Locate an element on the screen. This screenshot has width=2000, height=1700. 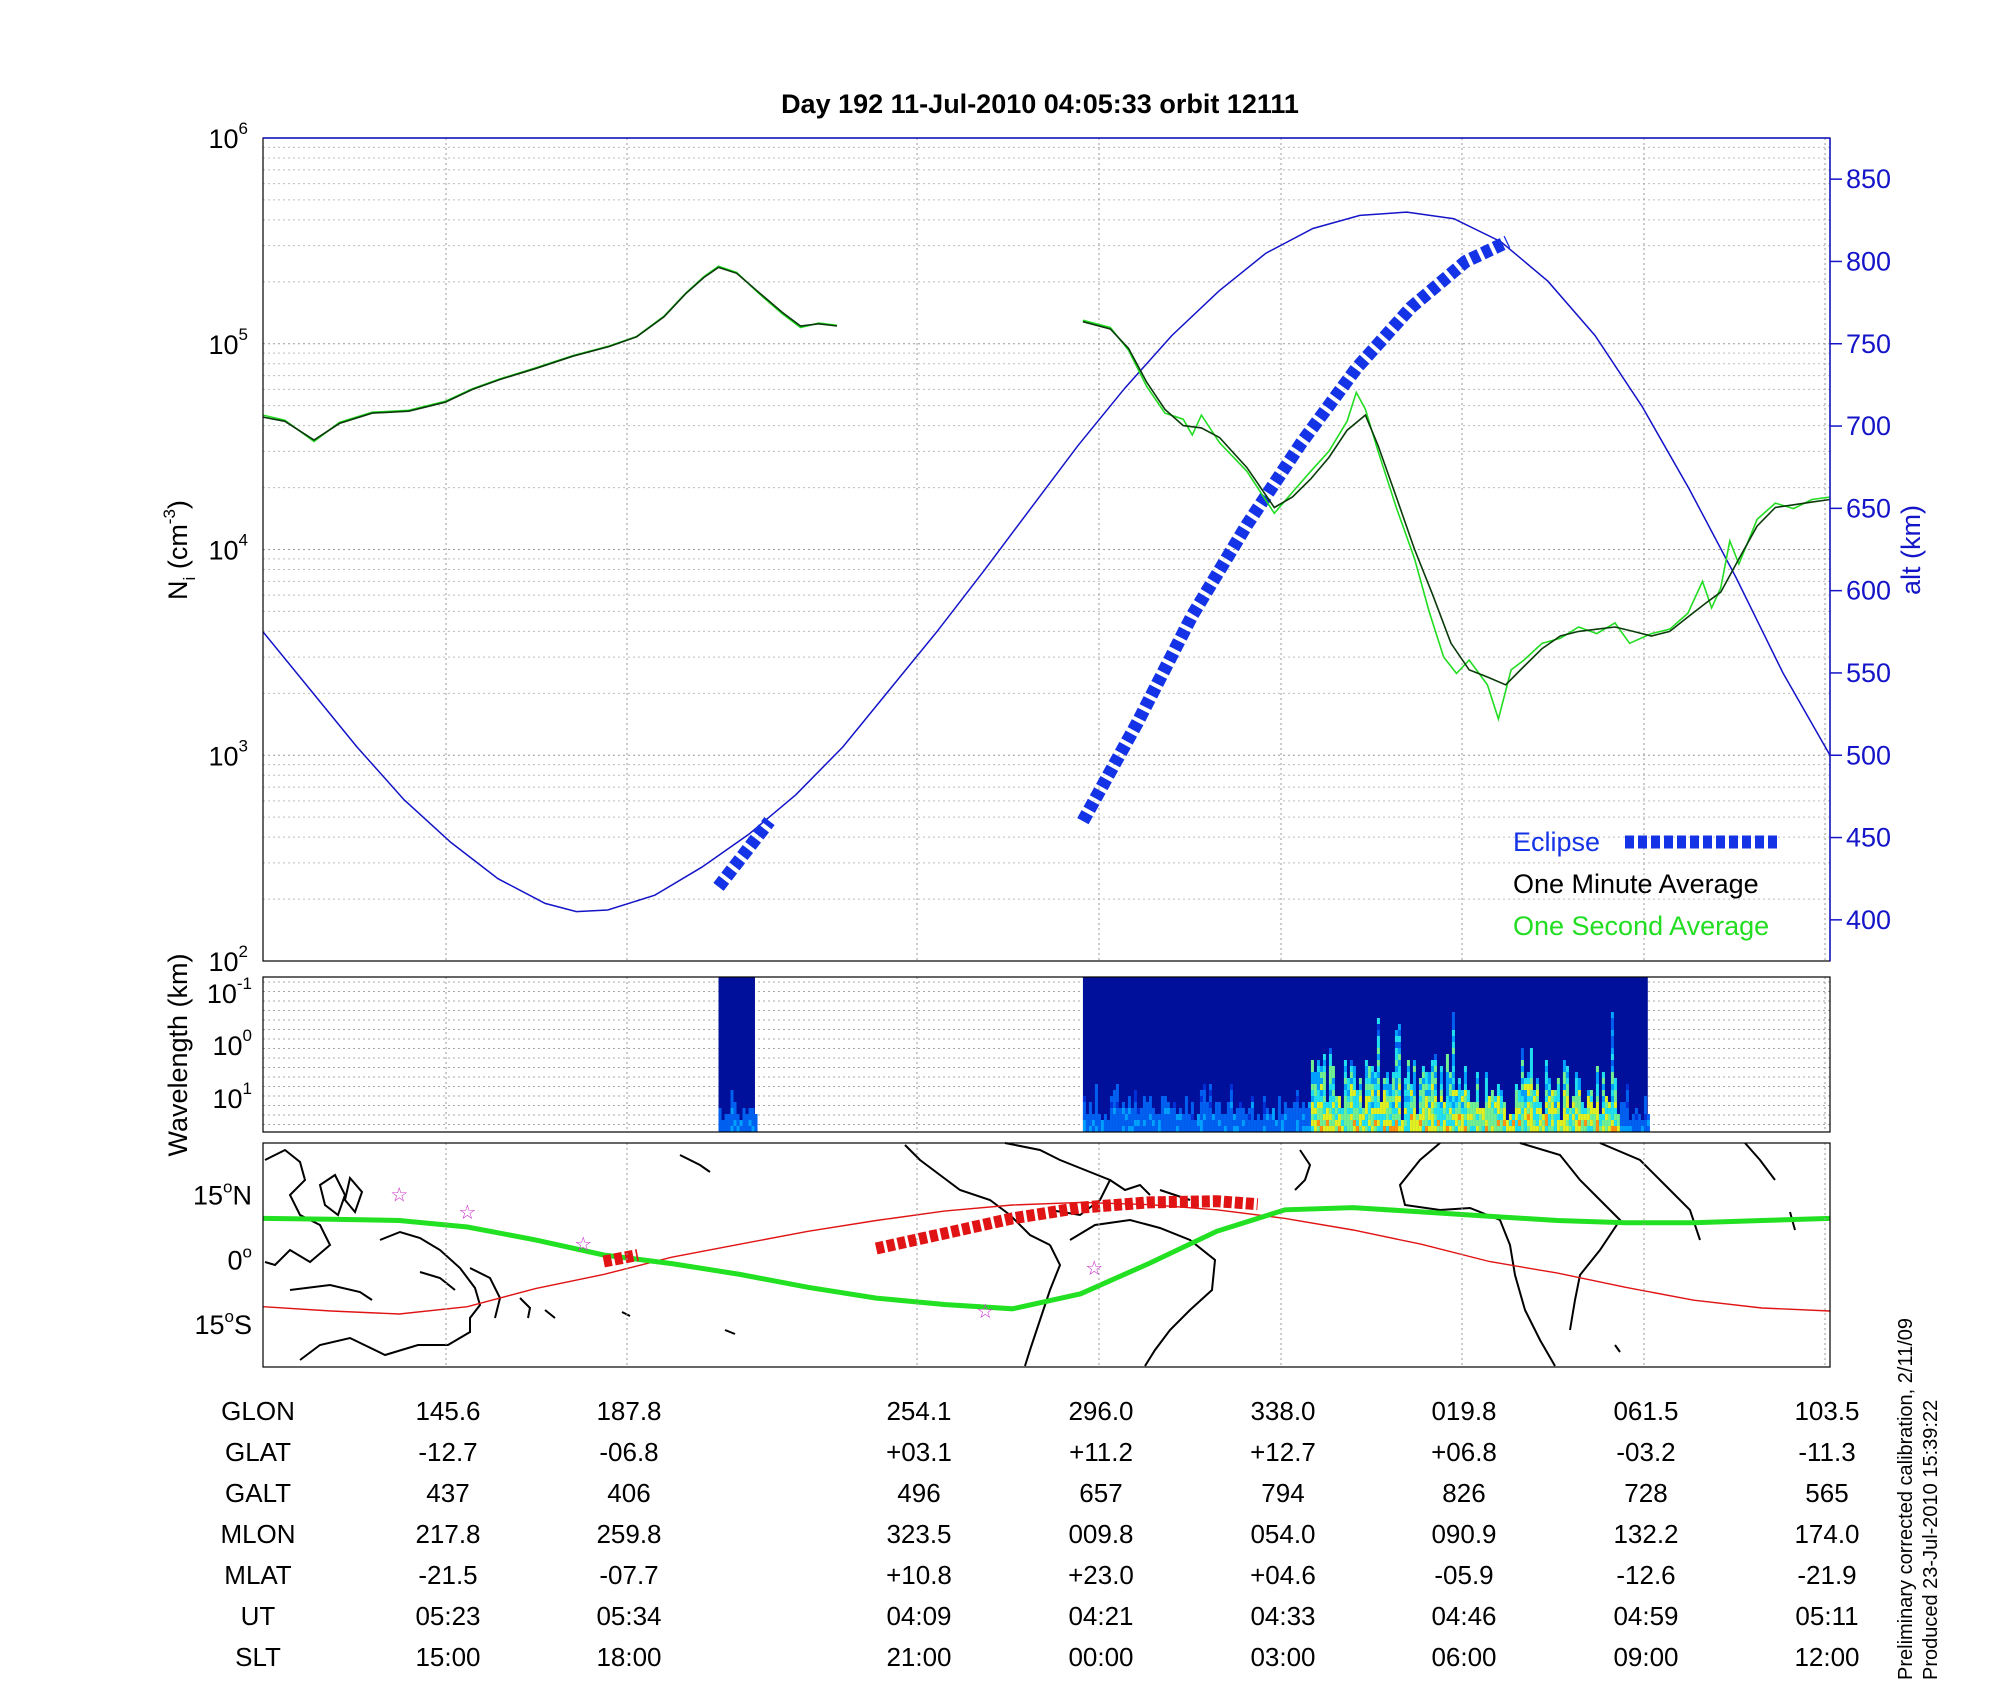
density-tick-label: 102 is located at coordinates (228, 959).